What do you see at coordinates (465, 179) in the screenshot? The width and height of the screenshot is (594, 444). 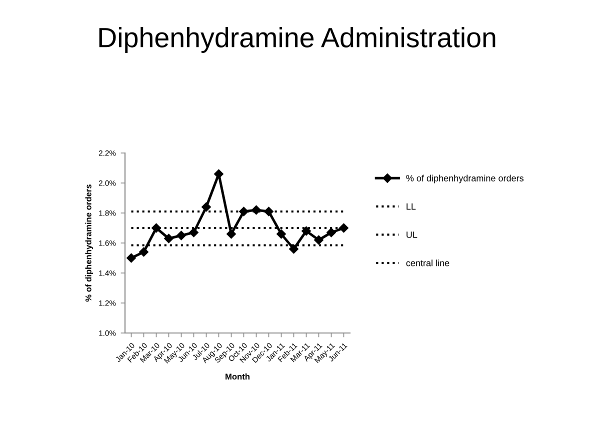 I see `legend-label: % of diphenhydramine orders` at bounding box center [465, 179].